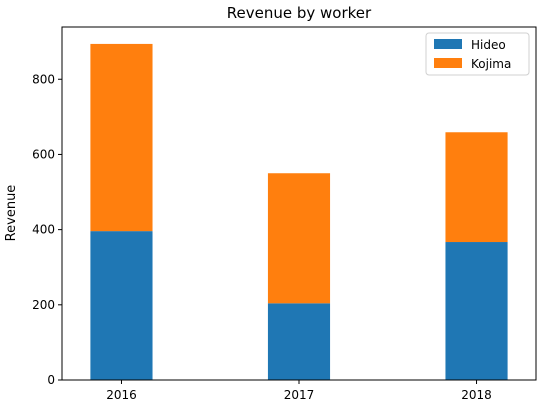  What do you see at coordinates (299, 13) in the screenshot?
I see `chart-title: Revenue by worker` at bounding box center [299, 13].